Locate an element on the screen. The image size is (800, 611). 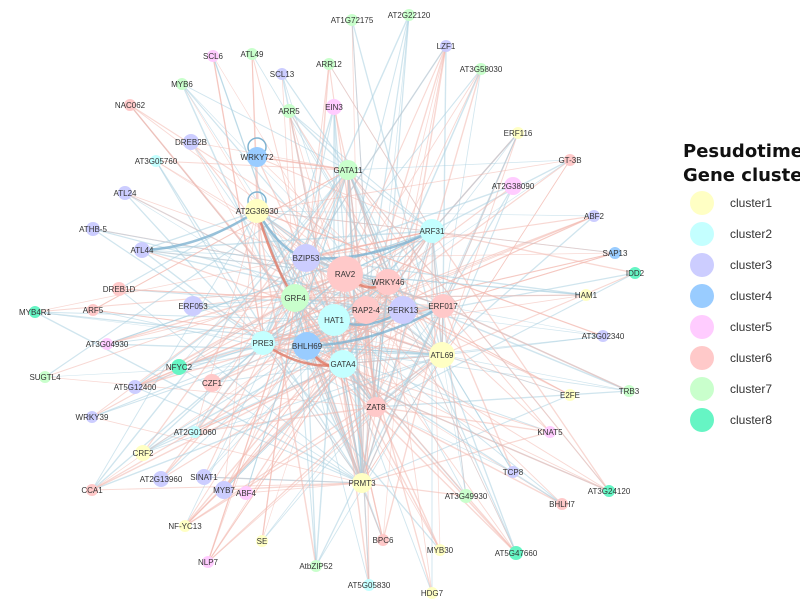
gene-node: AT3G58030 is located at coordinates (481, 69).